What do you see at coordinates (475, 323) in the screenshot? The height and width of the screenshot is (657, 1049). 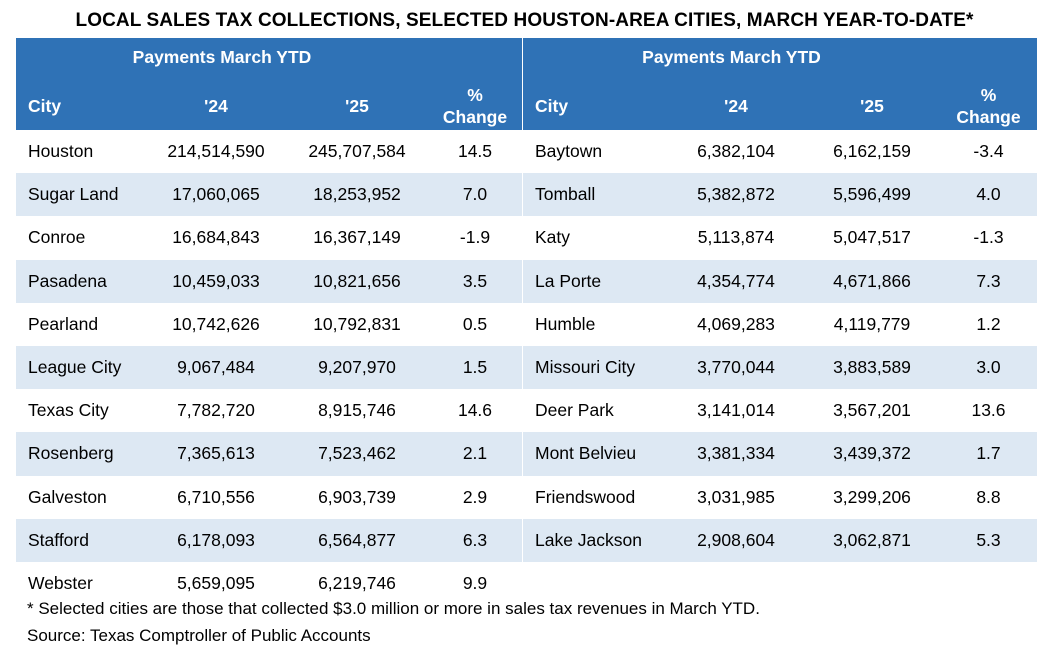 I see `pct-change-cell: 0.5` at bounding box center [475, 323].